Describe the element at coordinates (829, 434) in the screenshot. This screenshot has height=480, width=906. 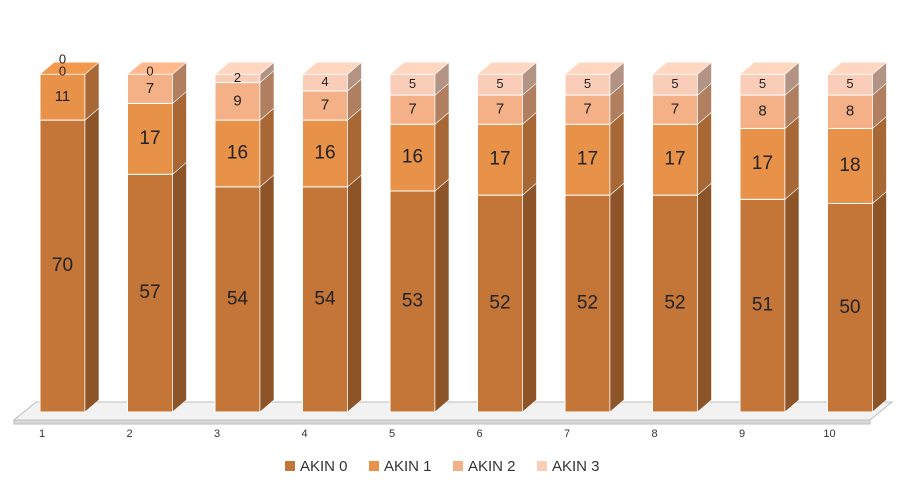
I see `x-tick-label-10: 10` at that location.